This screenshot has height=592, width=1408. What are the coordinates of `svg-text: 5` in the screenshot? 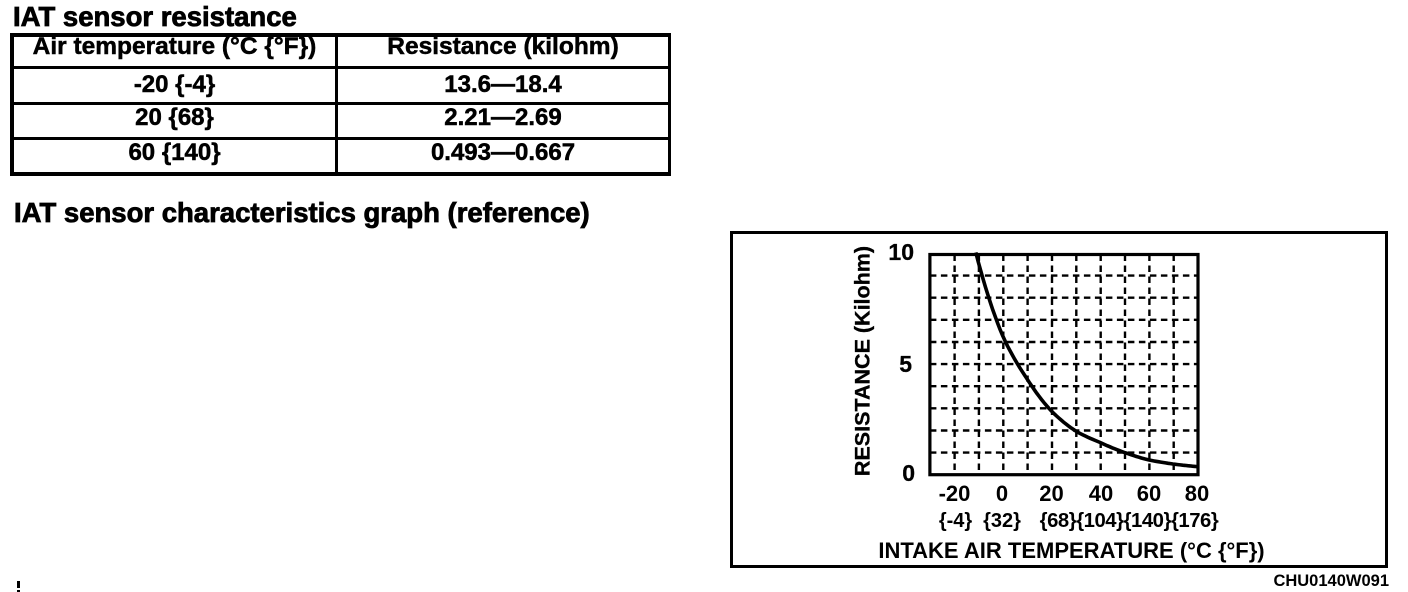 It's located at (905, 364).